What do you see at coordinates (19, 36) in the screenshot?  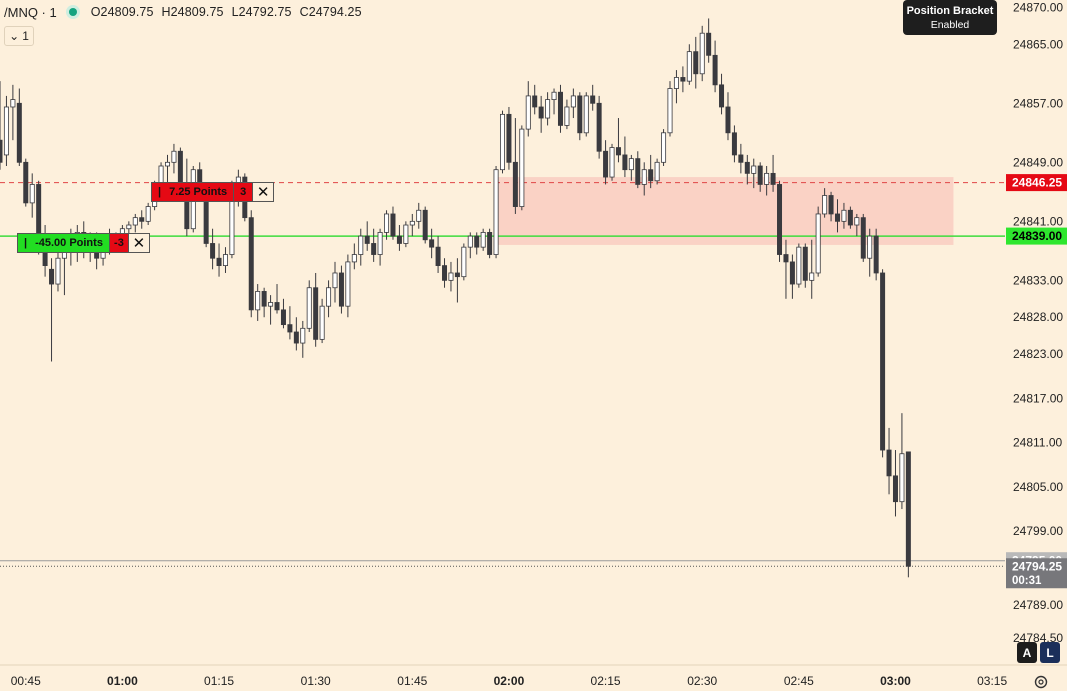 I see `indicator-collapse-button: ⌄ 1` at bounding box center [19, 36].